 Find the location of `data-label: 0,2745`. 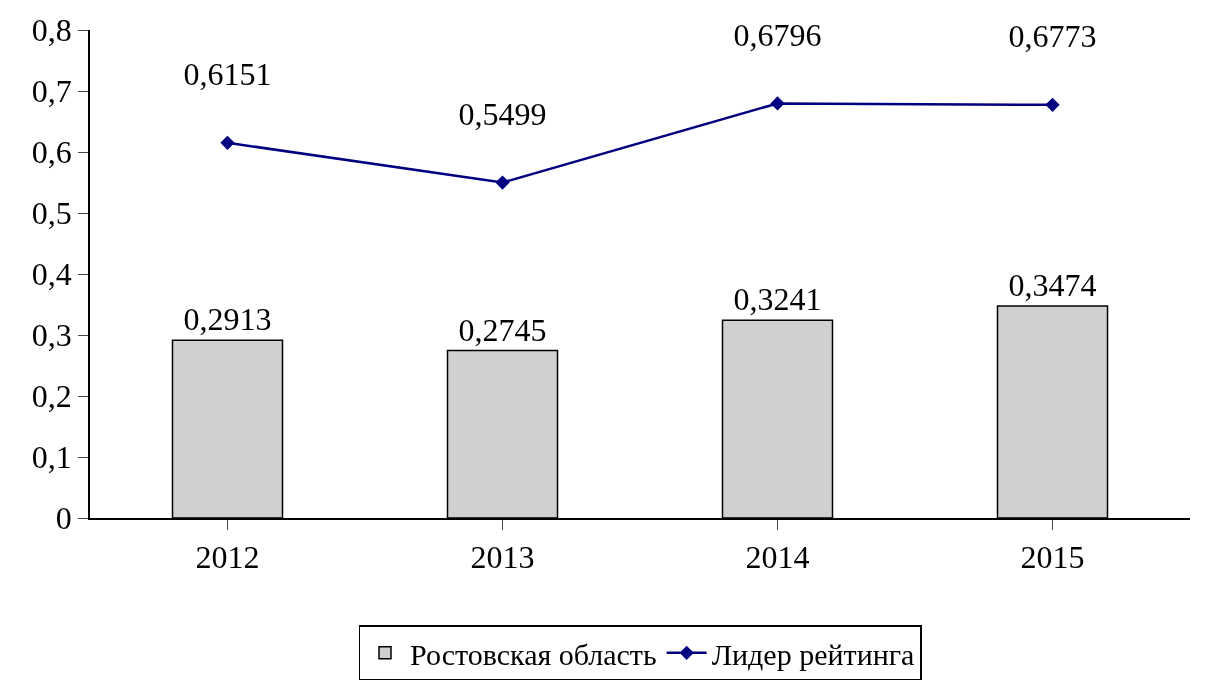

data-label: 0,2745 is located at coordinates (502, 329).